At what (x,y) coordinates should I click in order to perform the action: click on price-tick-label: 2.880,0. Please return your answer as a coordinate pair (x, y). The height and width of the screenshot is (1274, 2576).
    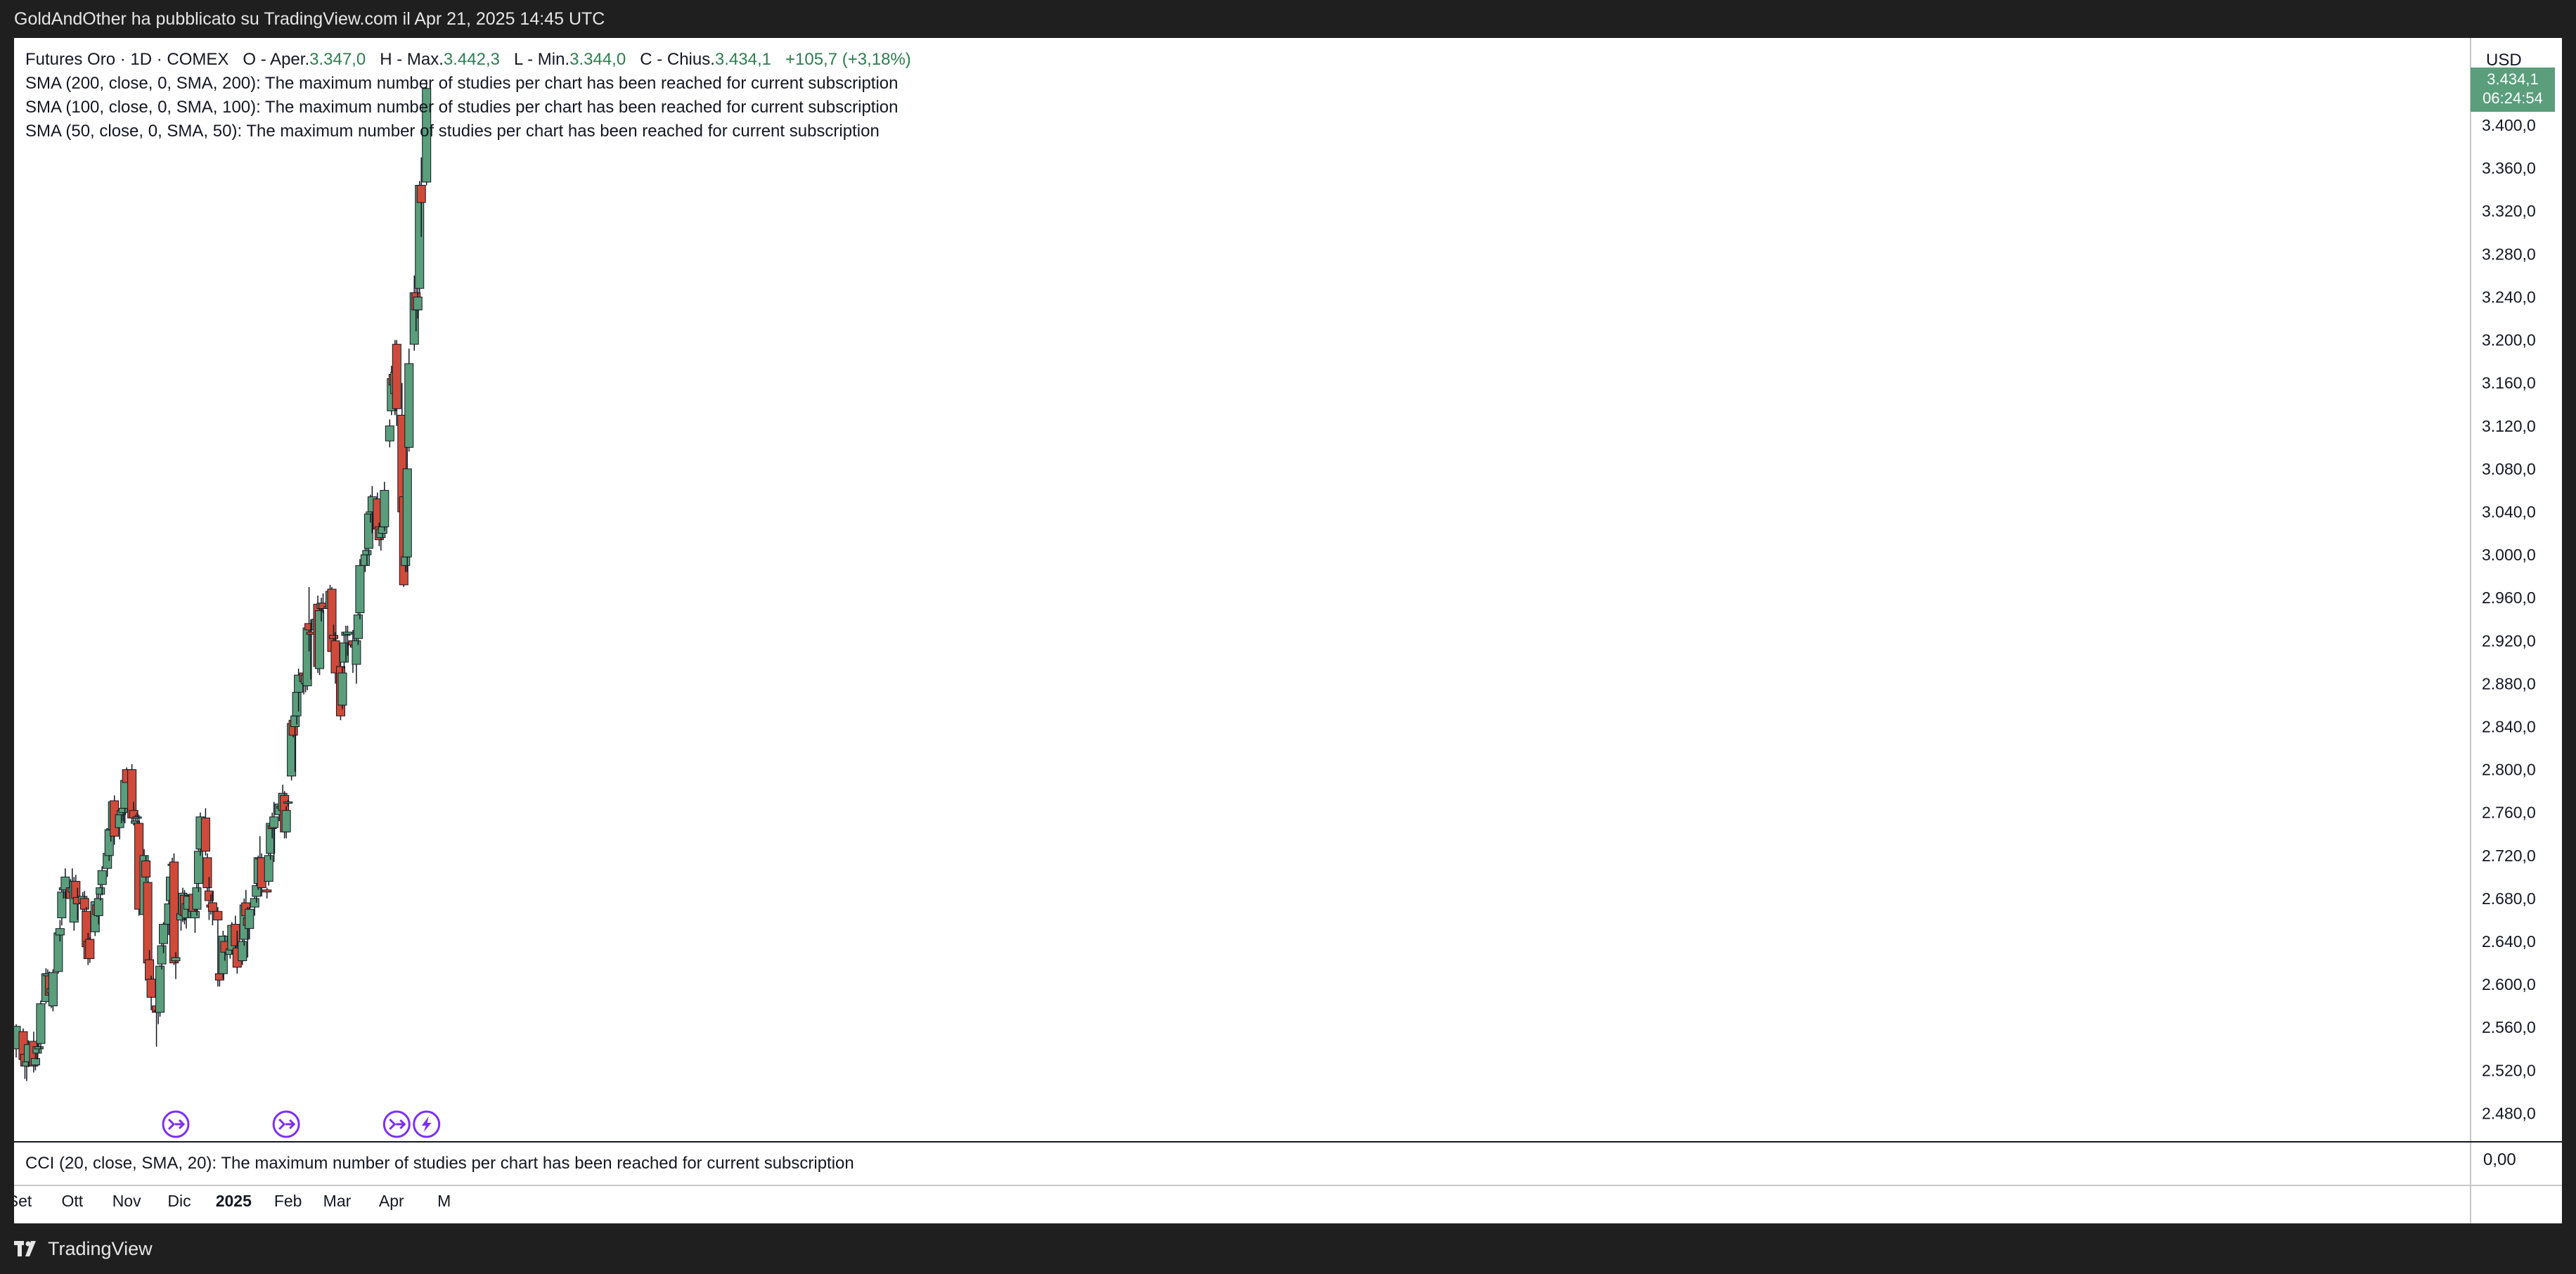
    Looking at the image, I should click on (2509, 683).